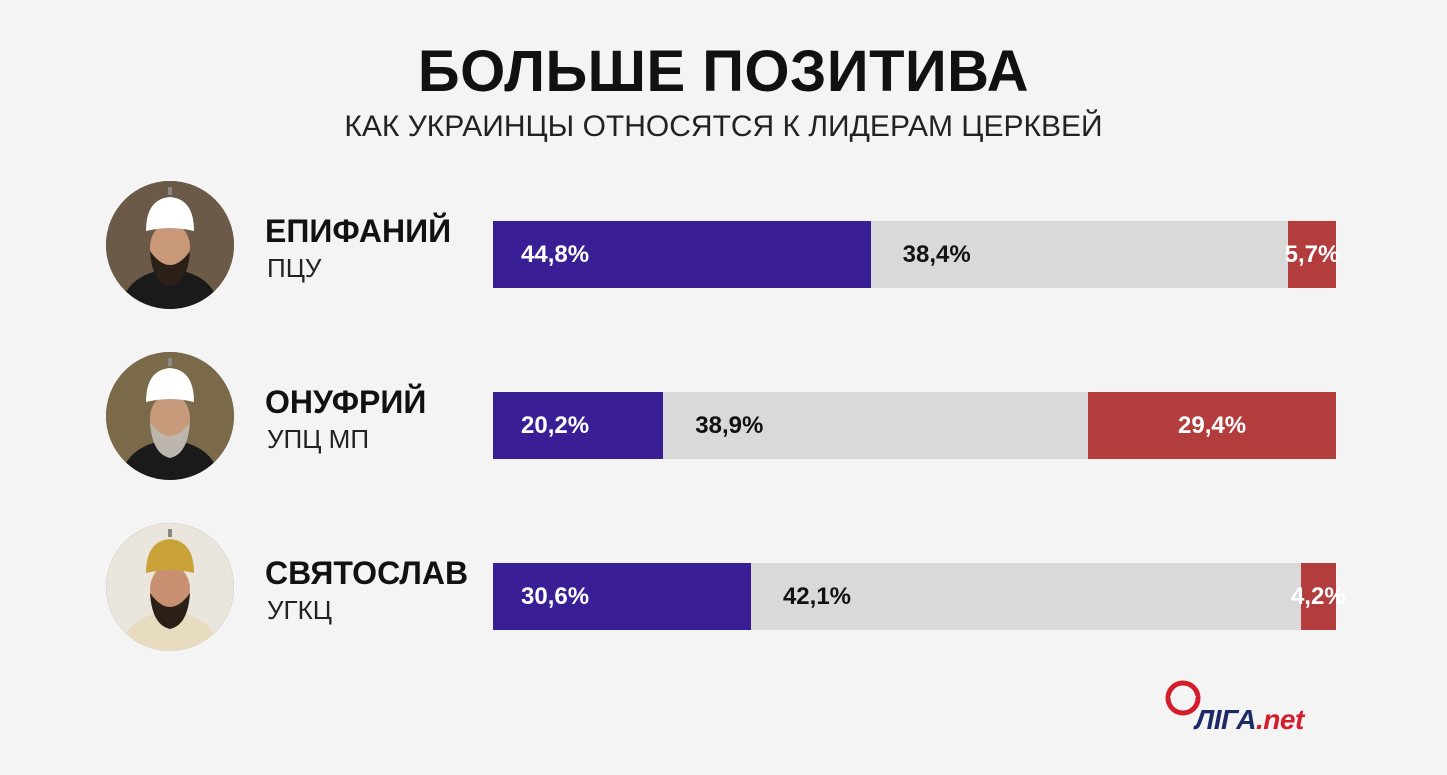 The width and height of the screenshot is (1447, 775). What do you see at coordinates (1183, 698) in the screenshot?
I see `liga-logo-icon` at bounding box center [1183, 698].